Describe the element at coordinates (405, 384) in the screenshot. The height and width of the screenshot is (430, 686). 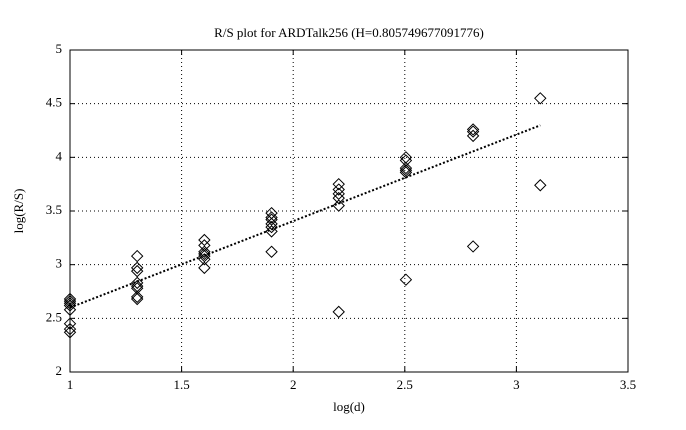
I see `x-tick-label: 2.5` at that location.